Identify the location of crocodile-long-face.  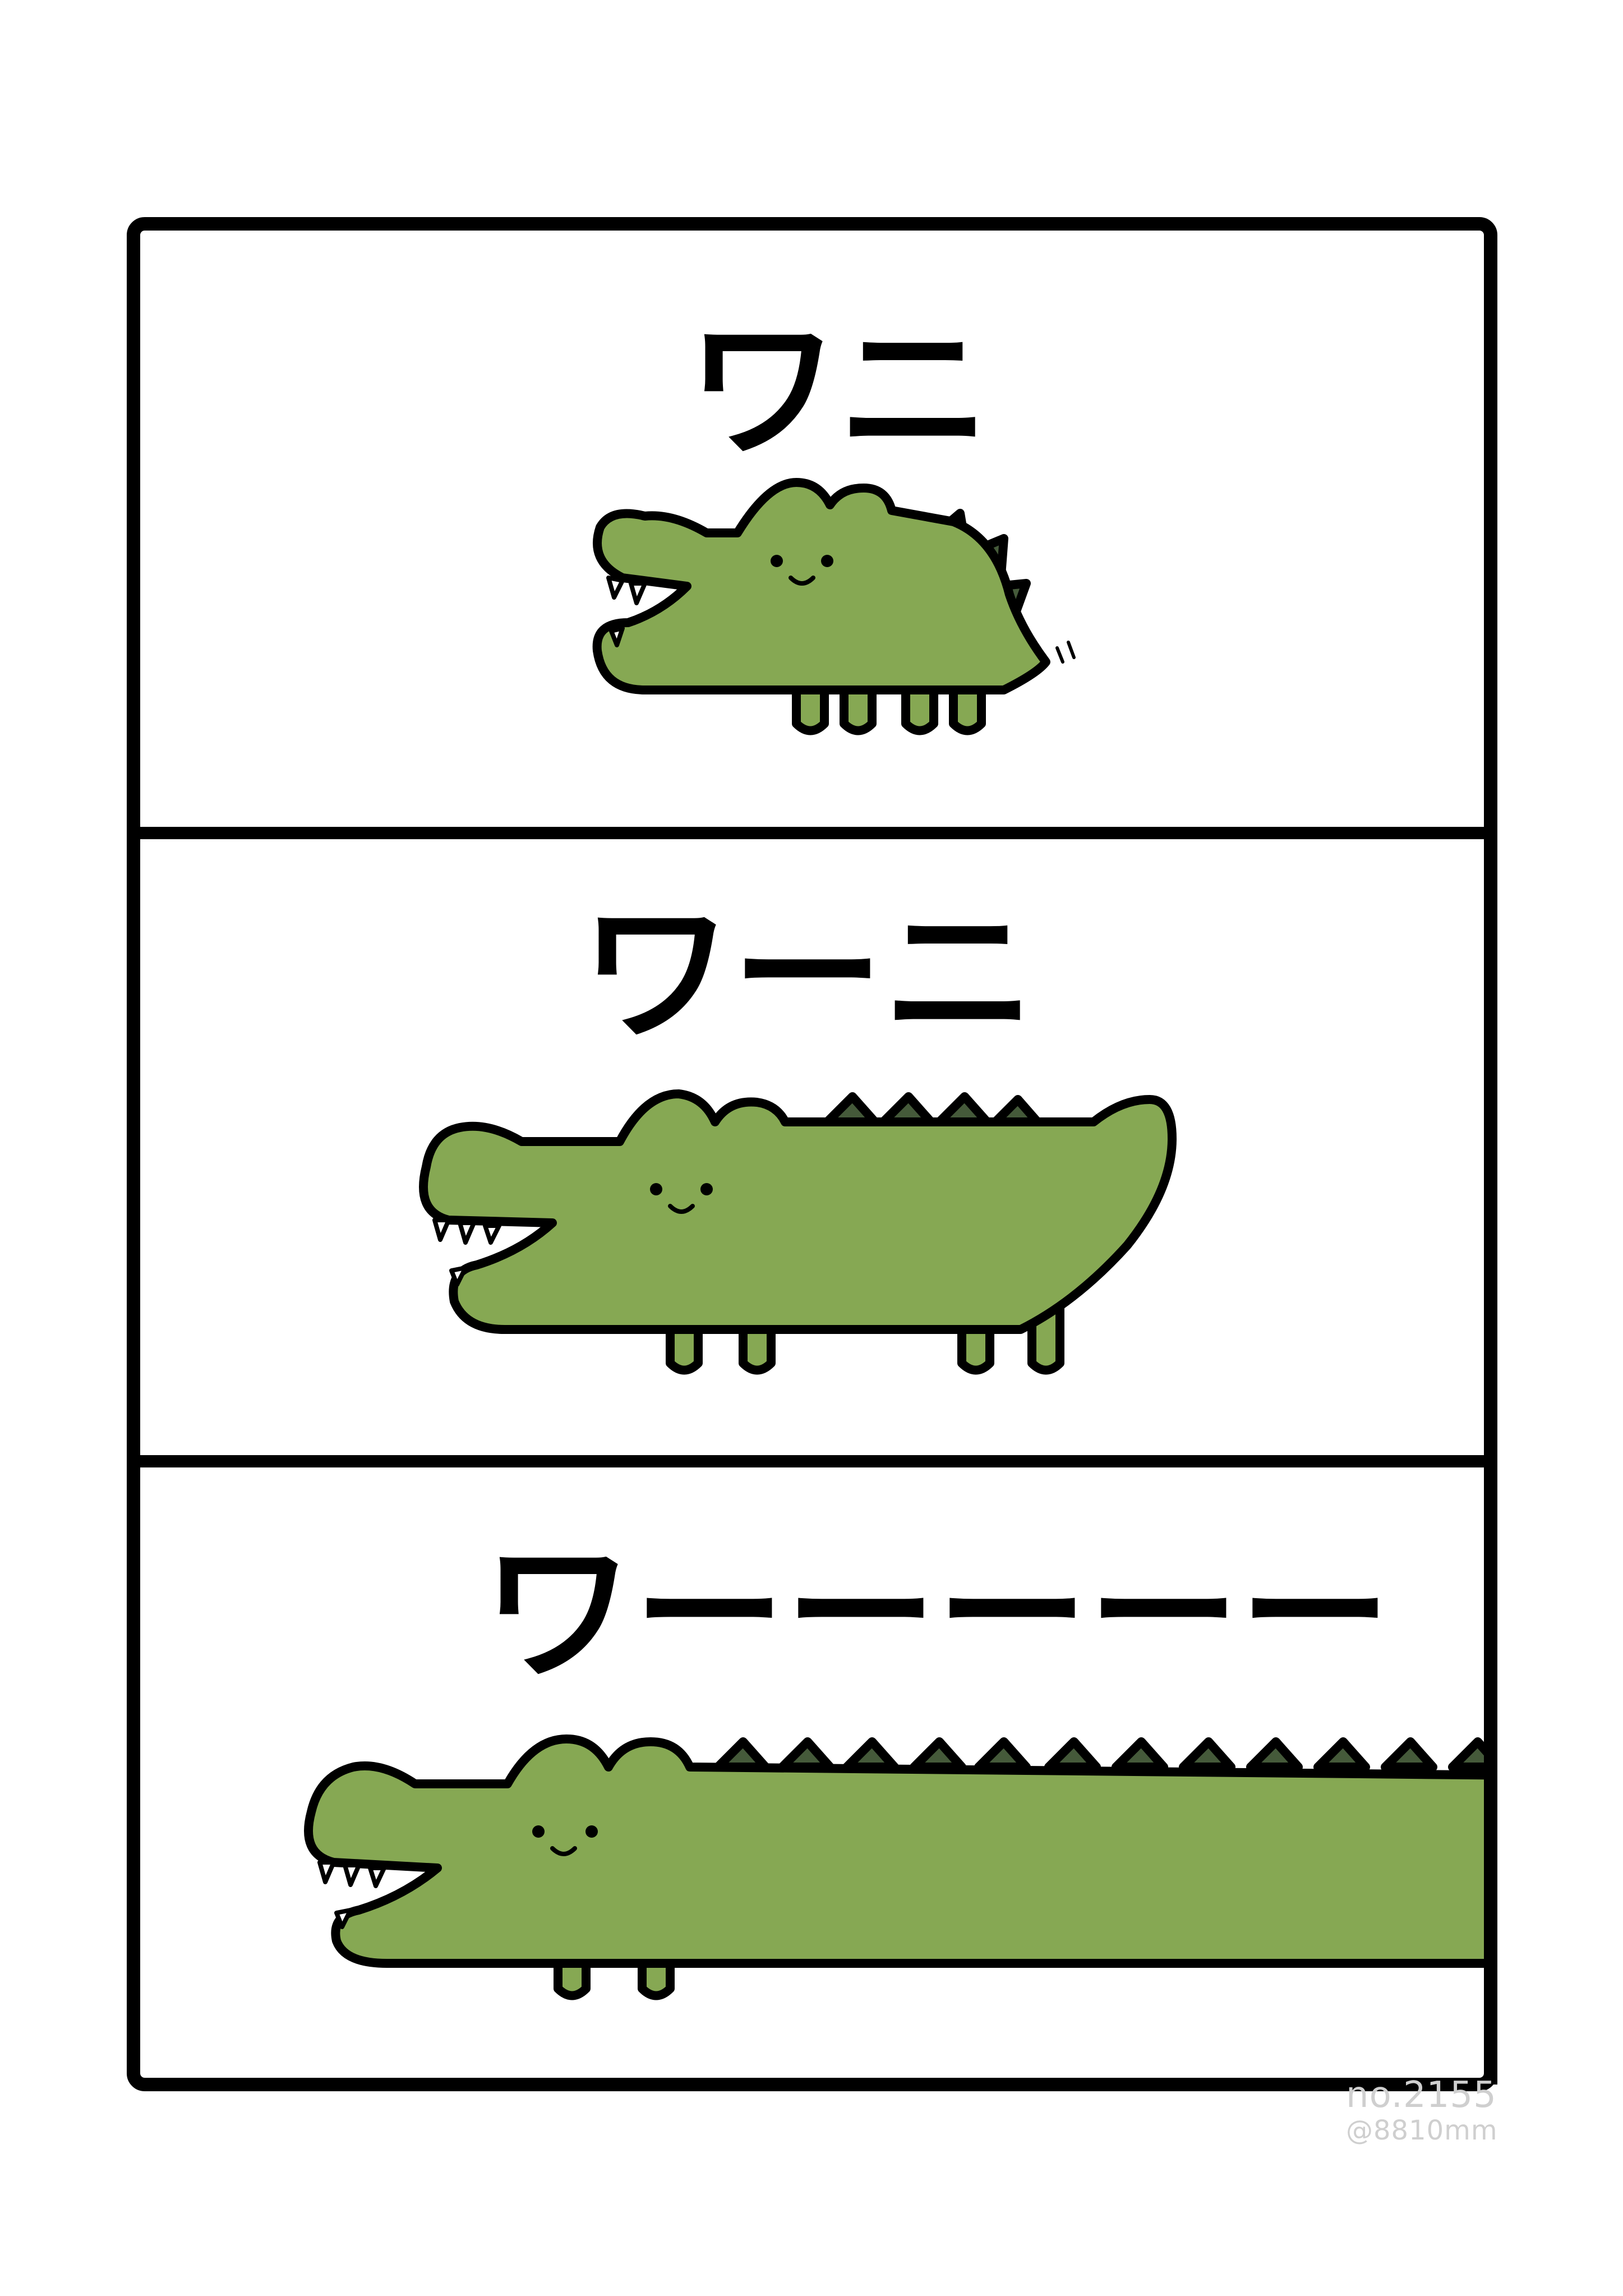
(565, 1840).